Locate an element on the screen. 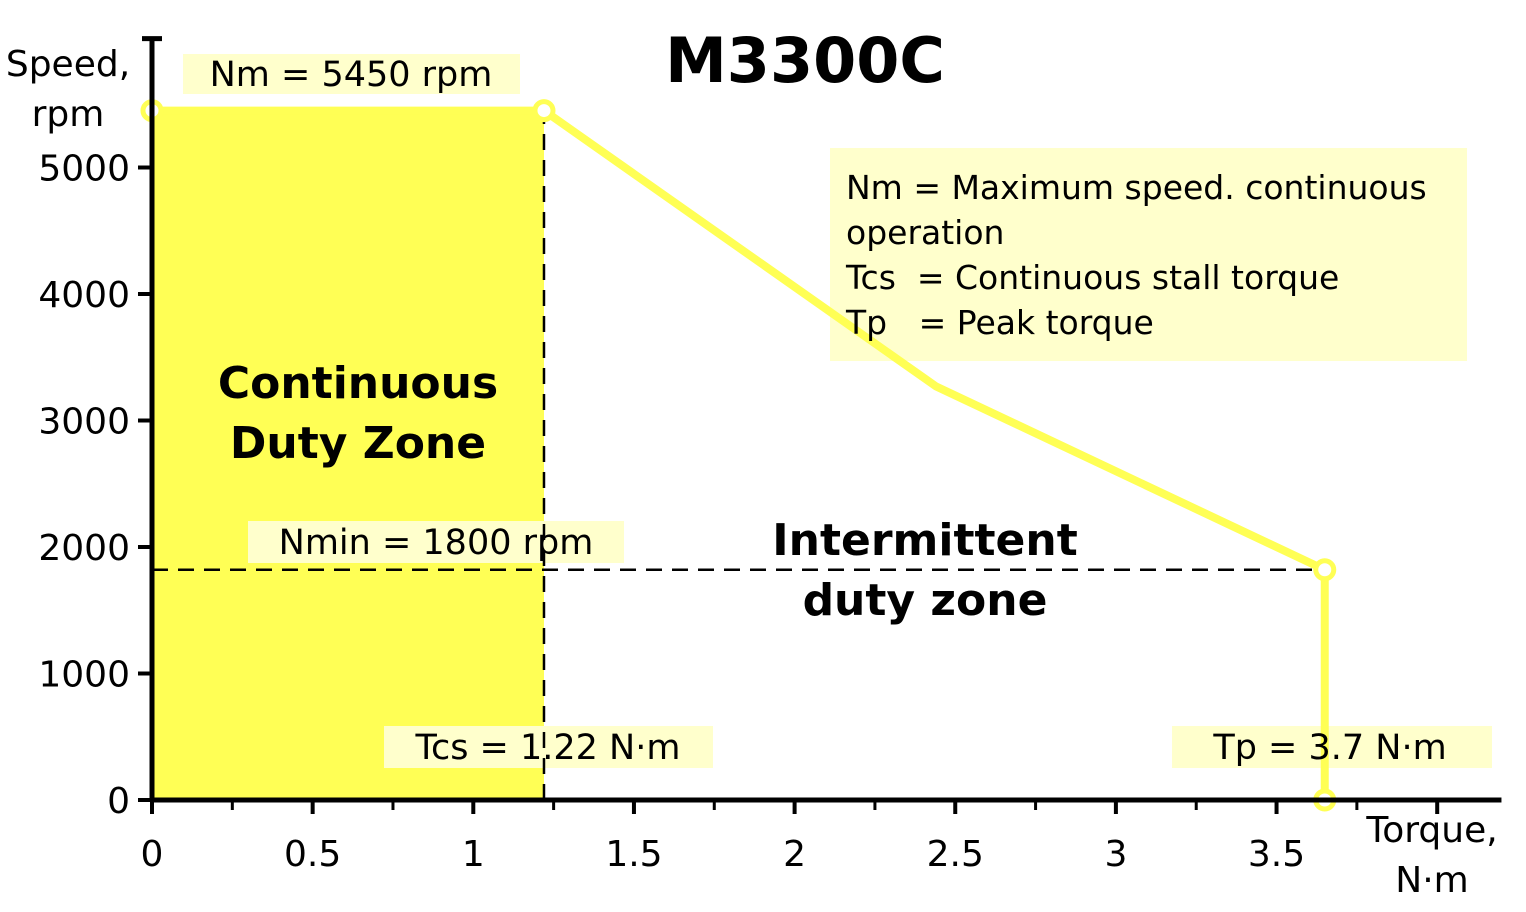 The image size is (1526, 912). intermittent-zone-label-line1: Intermittent is located at coordinates (924, 540).